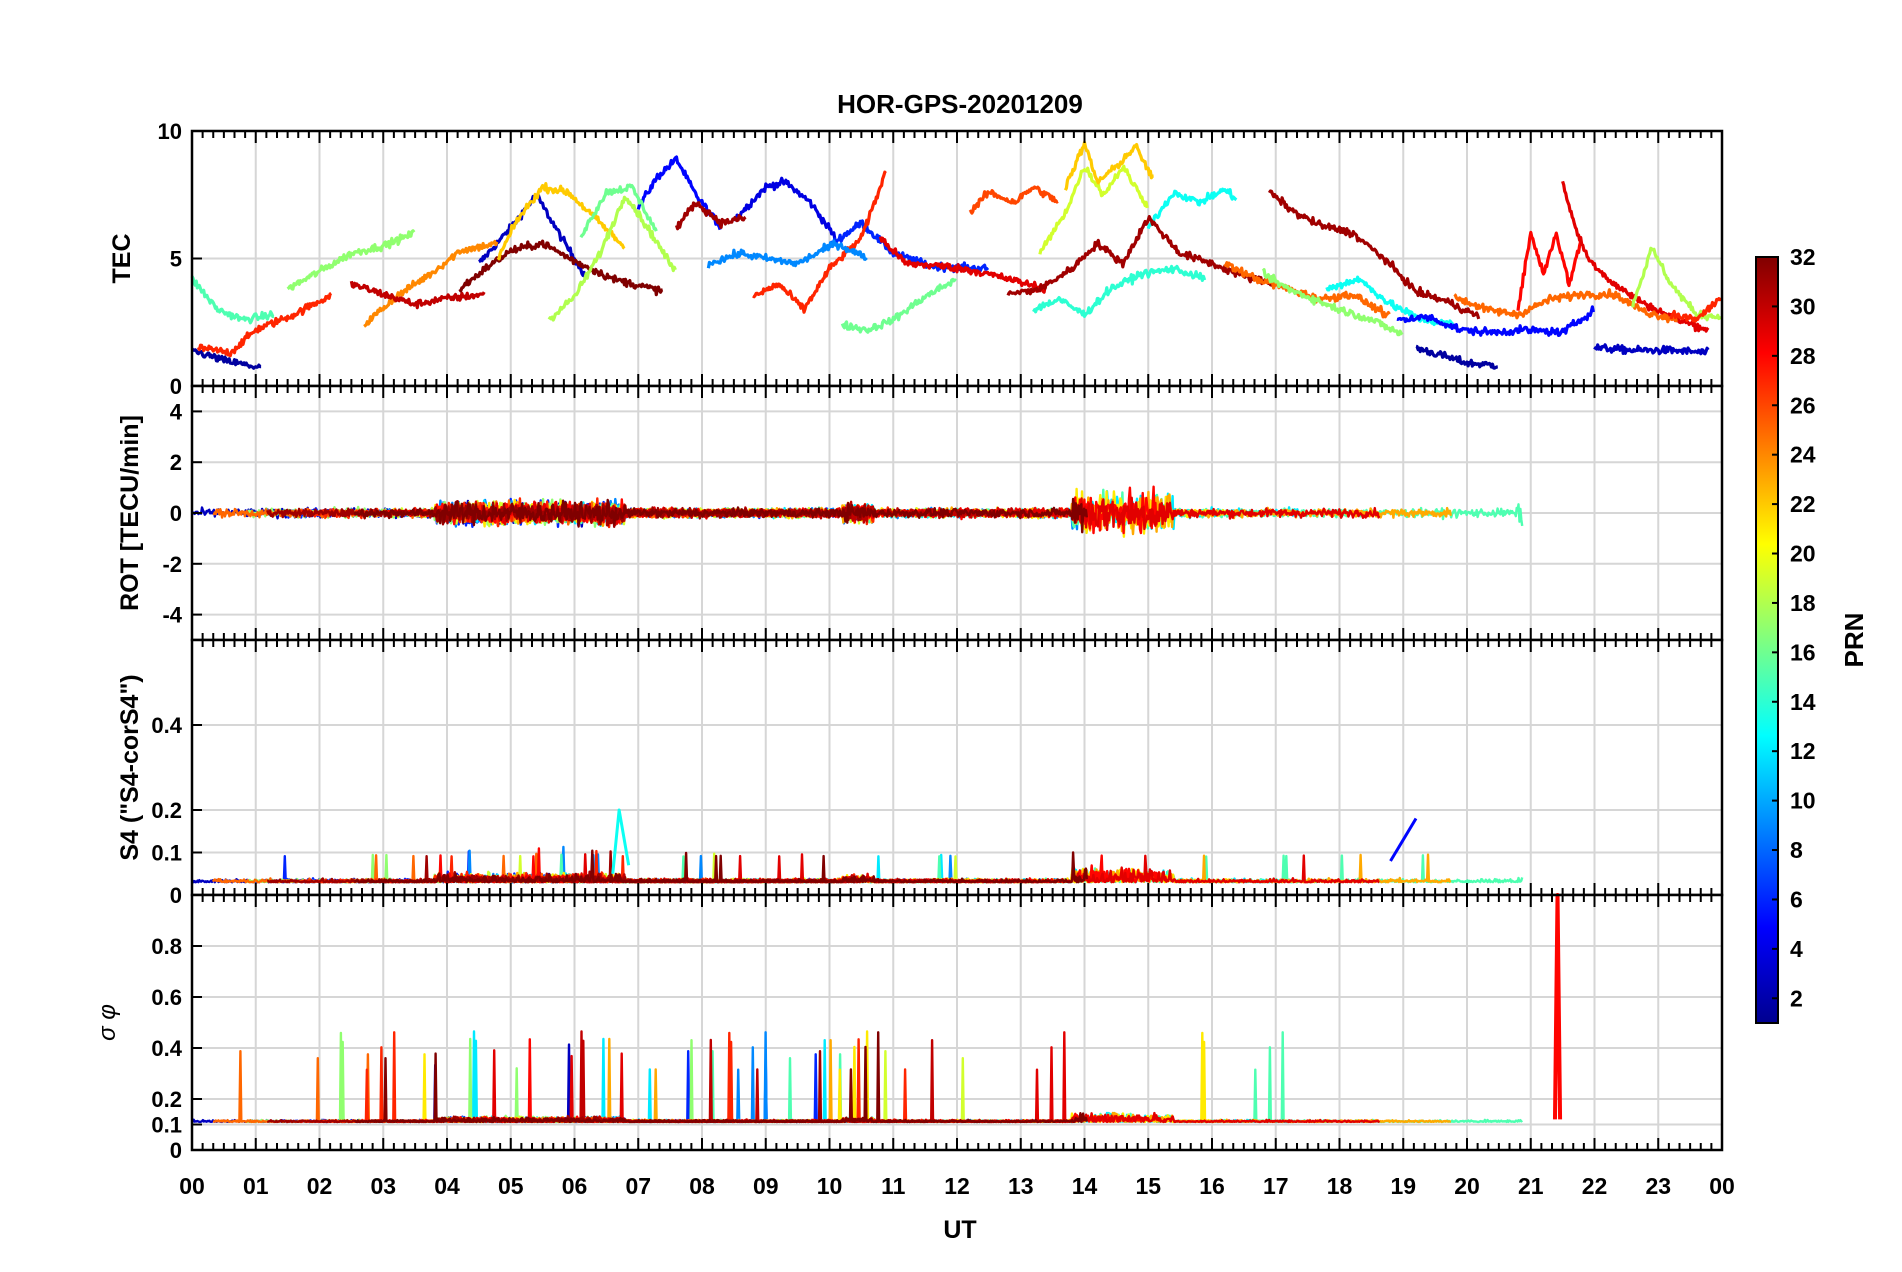 Image resolution: width=1902 pixels, height=1272 pixels. Describe the element at coordinates (107, 1022) in the screenshot. I see `y-axis-label: σ φ` at that location.